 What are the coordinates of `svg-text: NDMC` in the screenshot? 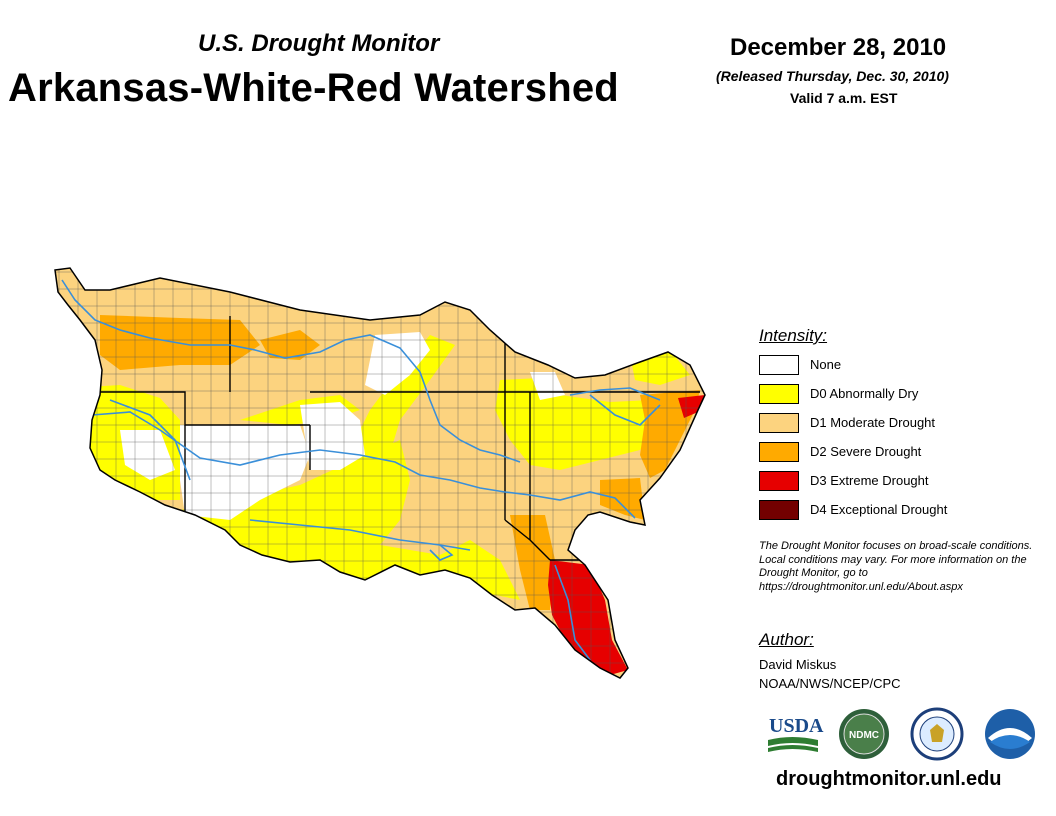 It's located at (864, 735).